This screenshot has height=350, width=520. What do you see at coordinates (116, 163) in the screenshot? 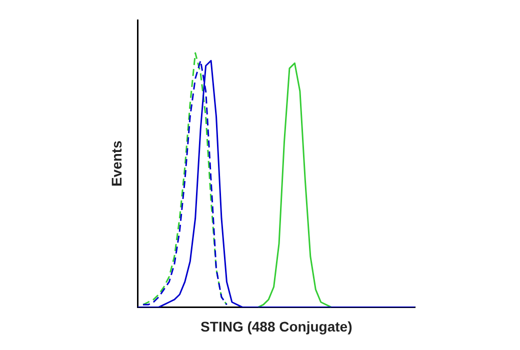
I see `y-axis-title: Events` at bounding box center [116, 163].